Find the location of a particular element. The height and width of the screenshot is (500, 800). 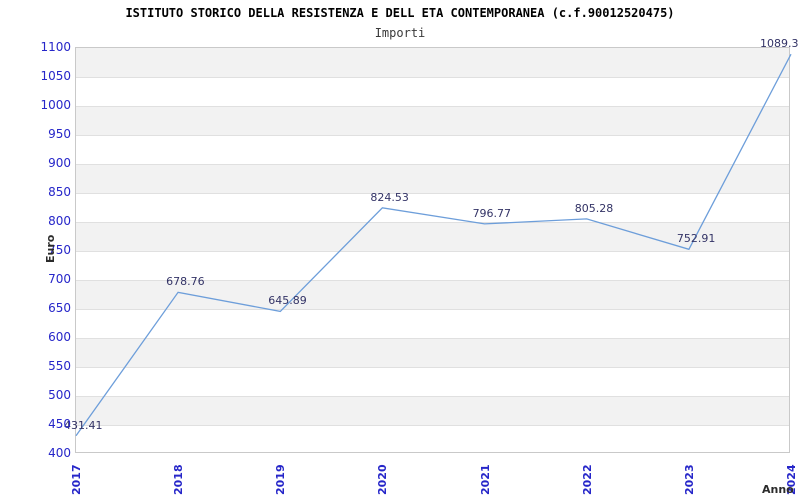

y-tick-label: 500 is located at coordinates (59, 395).